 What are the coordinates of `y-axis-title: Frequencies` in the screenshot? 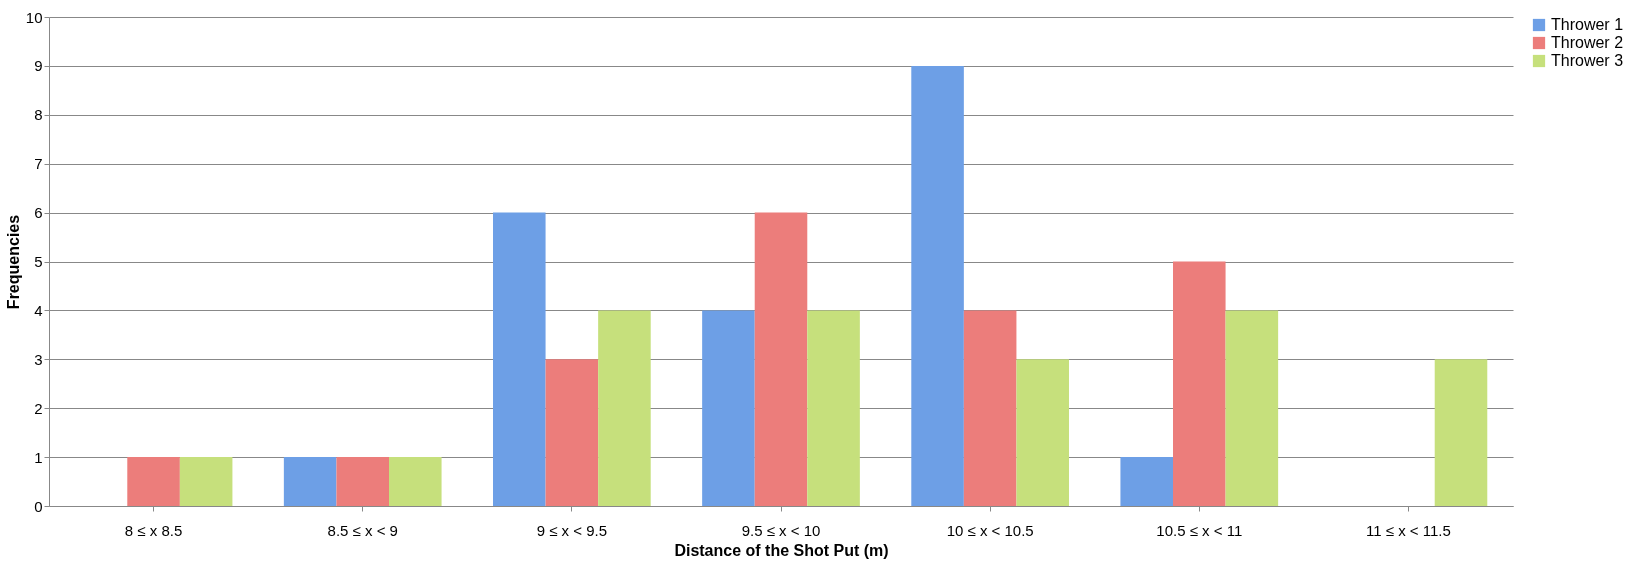 It's located at (13, 262).